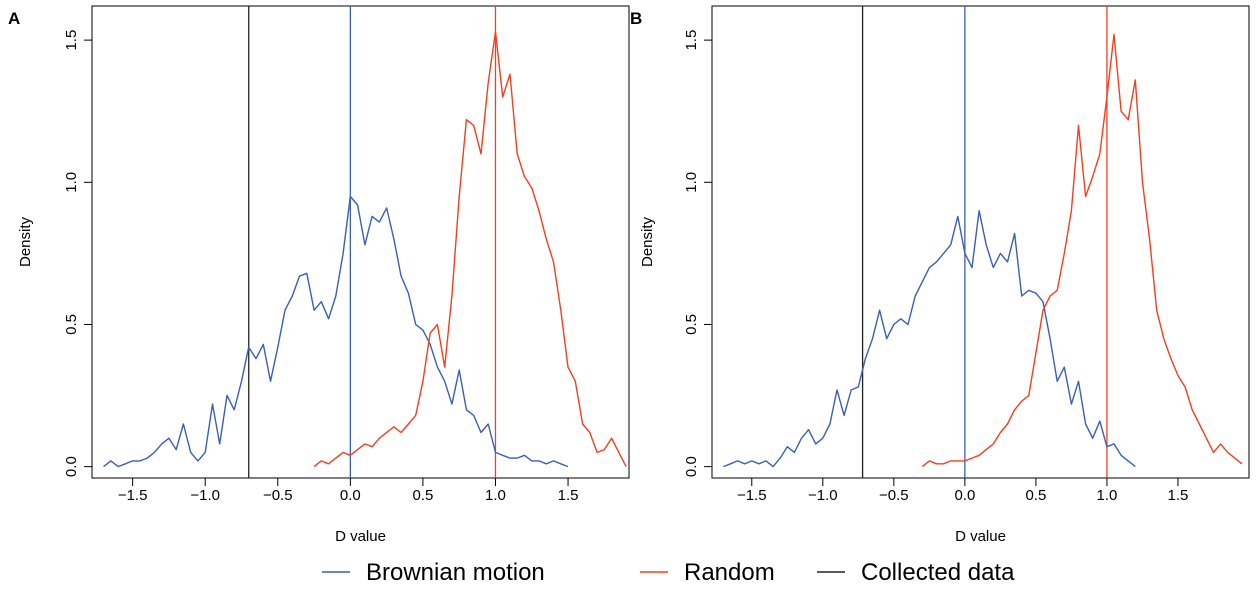 The width and height of the screenshot is (1258, 607). What do you see at coordinates (636, 18) in the screenshot?
I see `panel-label-b: B` at bounding box center [636, 18].